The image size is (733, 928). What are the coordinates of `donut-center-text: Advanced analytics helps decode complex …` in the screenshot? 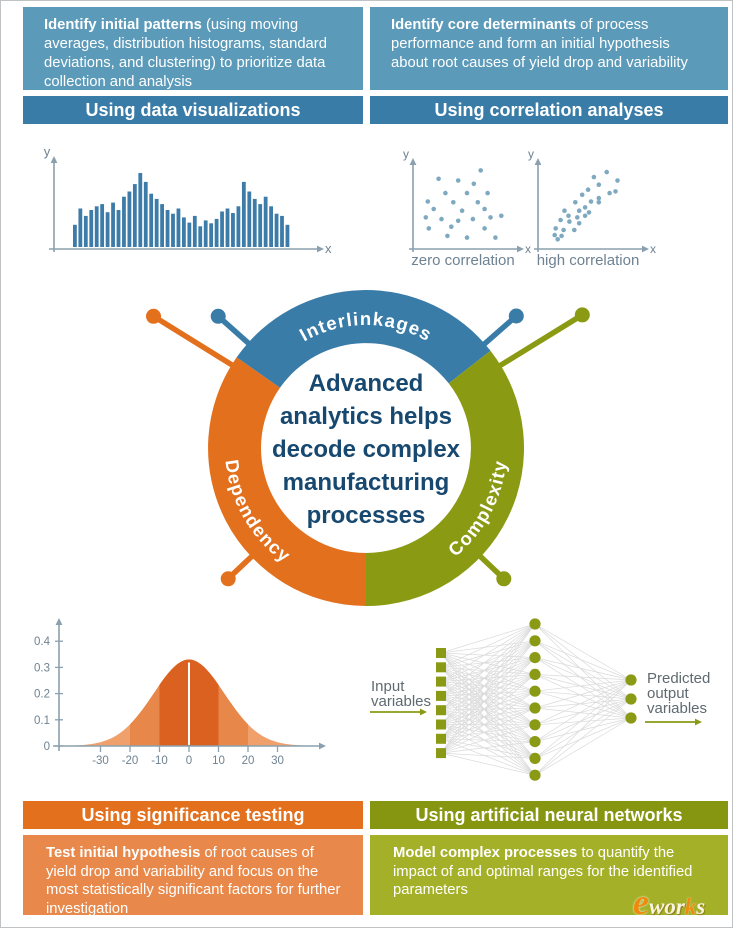 It's located at (366, 449).